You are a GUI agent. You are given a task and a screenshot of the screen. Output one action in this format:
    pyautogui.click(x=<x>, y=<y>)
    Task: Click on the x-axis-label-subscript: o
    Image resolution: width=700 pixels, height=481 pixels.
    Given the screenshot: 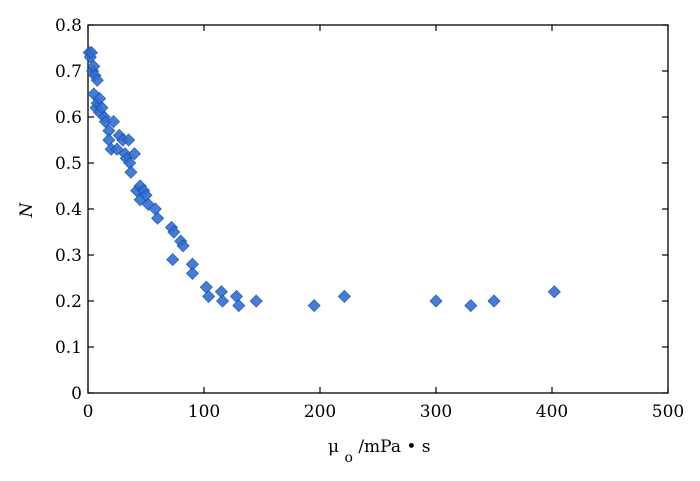 What is the action you would take?
    pyautogui.click(x=348, y=458)
    